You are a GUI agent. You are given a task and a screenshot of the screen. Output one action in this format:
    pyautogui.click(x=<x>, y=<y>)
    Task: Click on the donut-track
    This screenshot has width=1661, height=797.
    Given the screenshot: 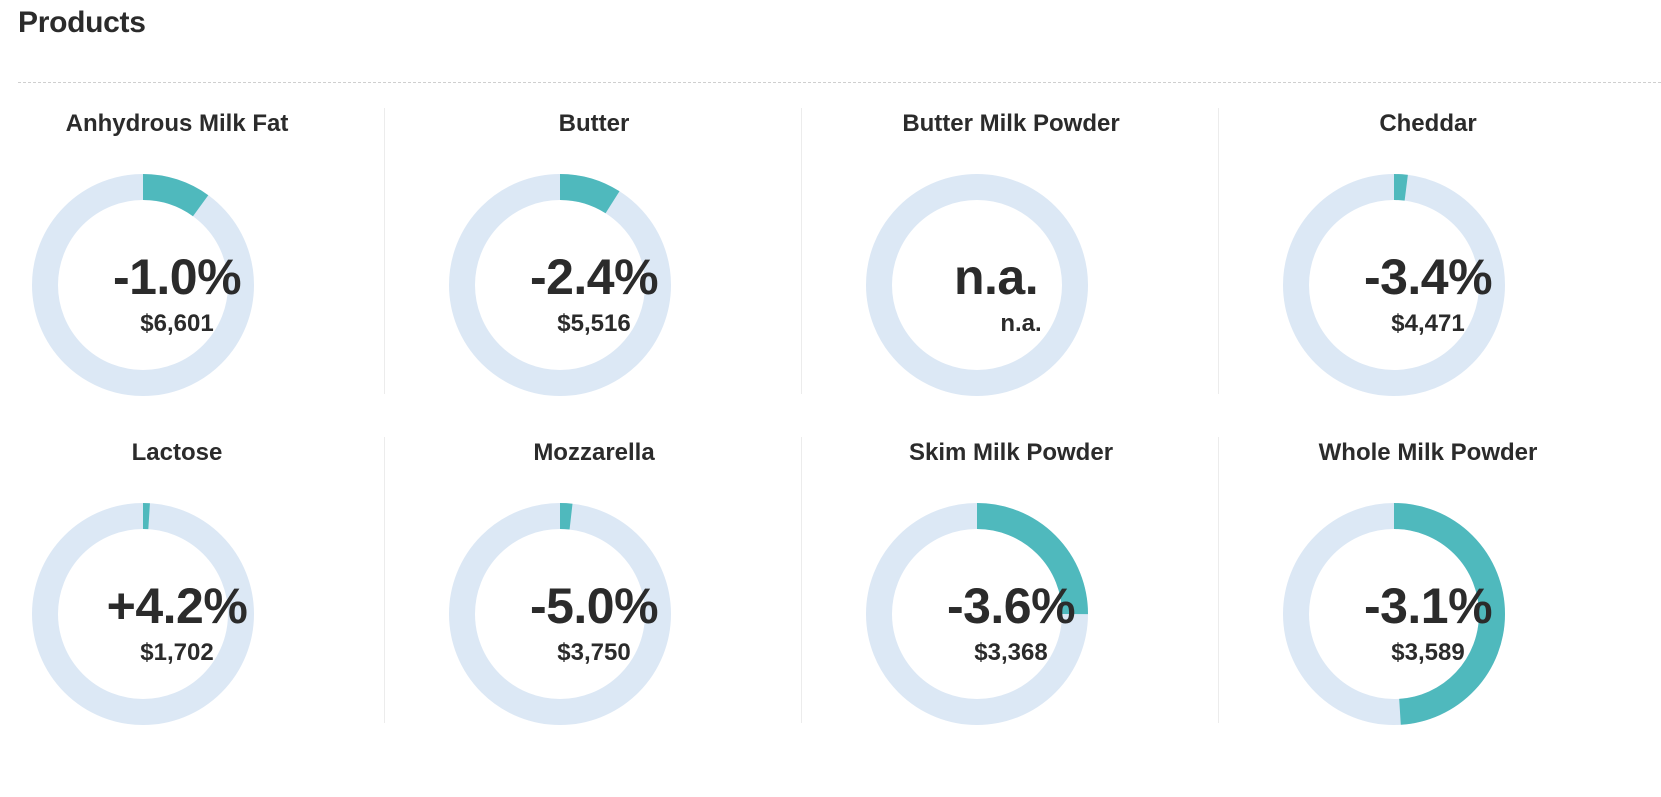 What is the action you would take?
    pyautogui.click(x=977, y=285)
    